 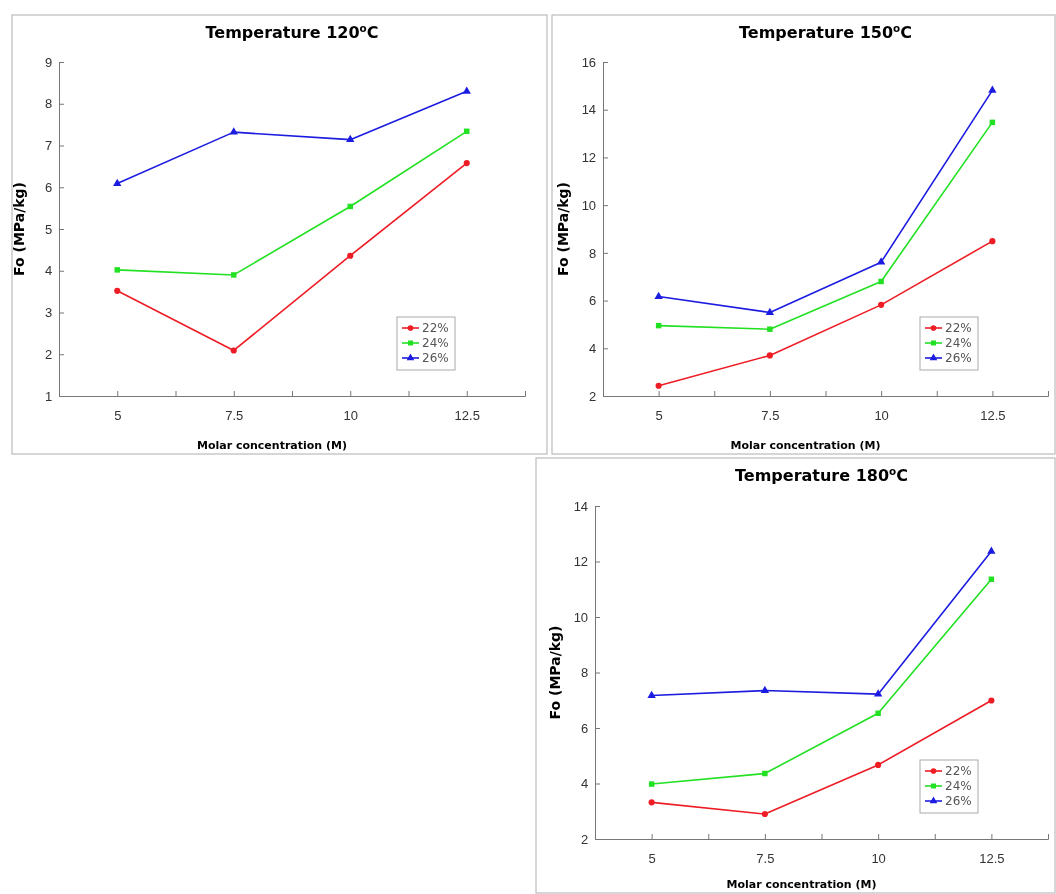 What do you see at coordinates (48, 146) in the screenshot?
I see `y-tick-label: 7` at bounding box center [48, 146].